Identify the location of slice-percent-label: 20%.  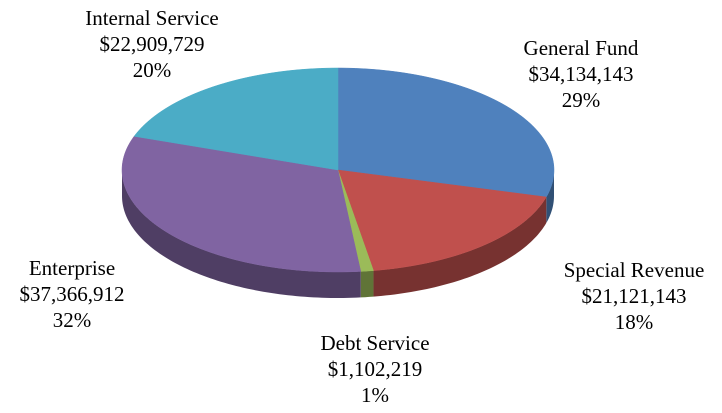
(152, 70).